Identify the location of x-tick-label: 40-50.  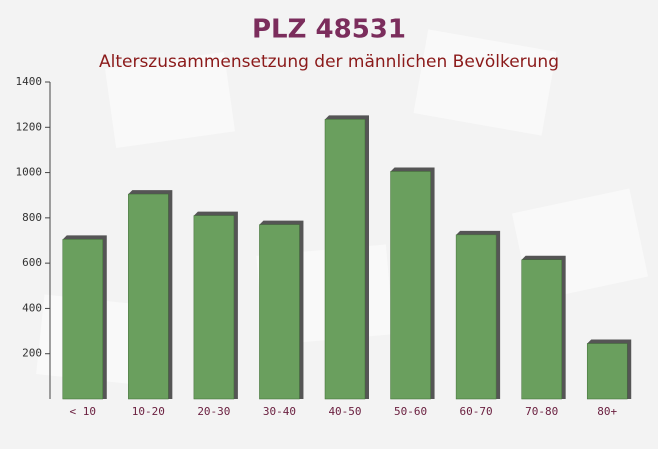
(344, 411).